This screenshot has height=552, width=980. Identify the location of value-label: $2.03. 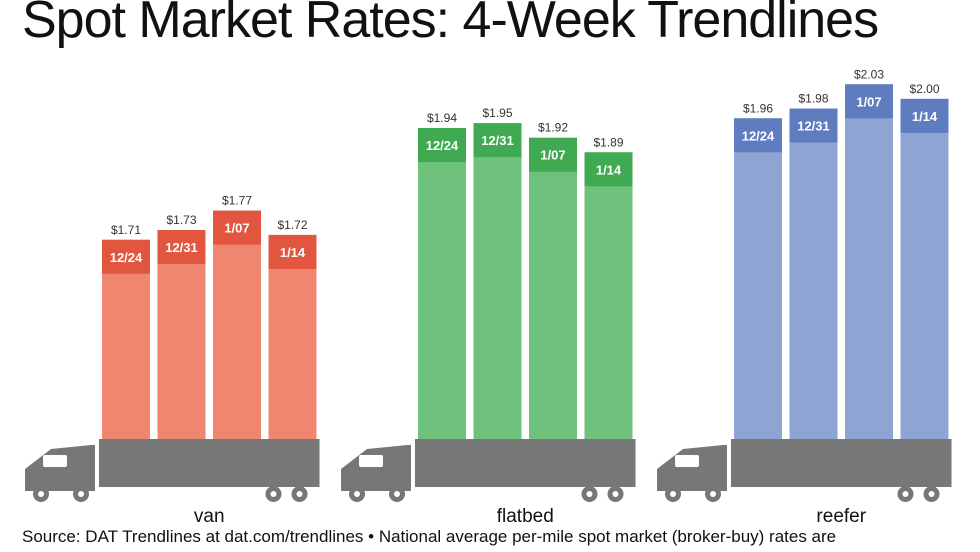
(869, 74).